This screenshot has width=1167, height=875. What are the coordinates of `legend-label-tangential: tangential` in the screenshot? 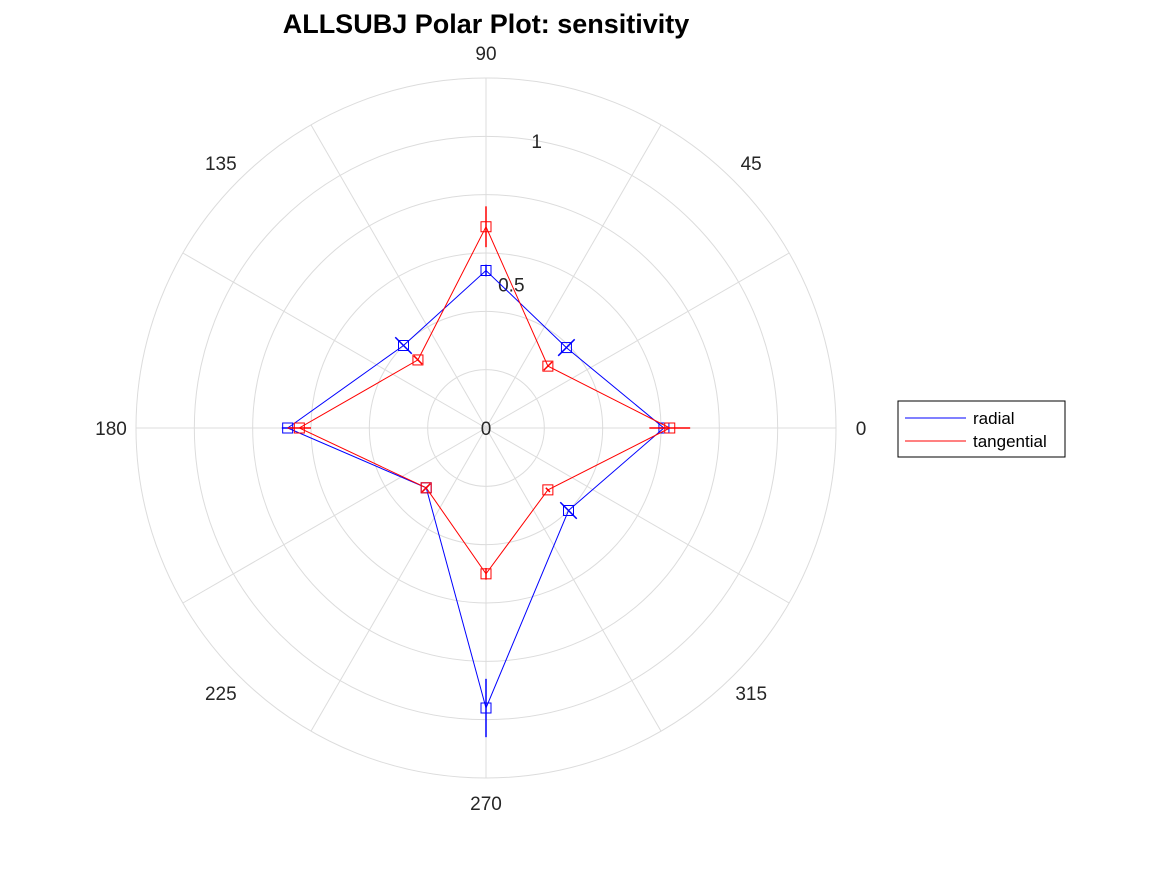 It's located at (1010, 441).